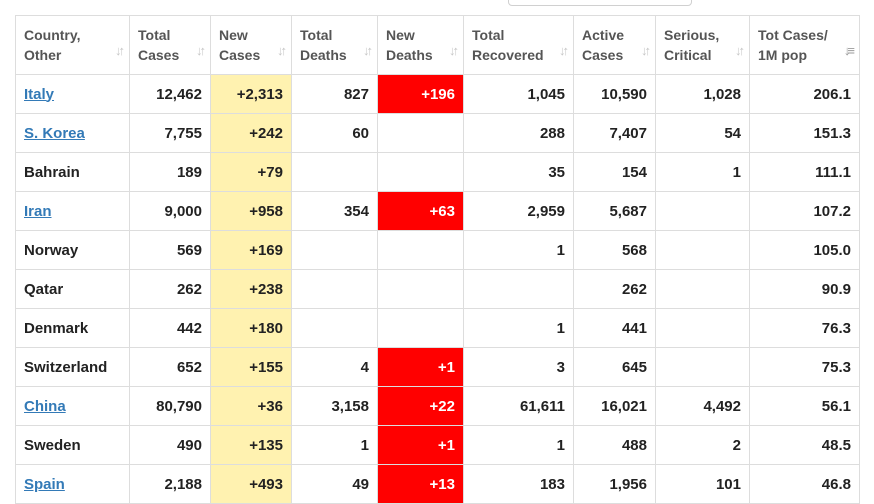 Image resolution: width=874 pixels, height=504 pixels. Describe the element at coordinates (849, 50) in the screenshot. I see `sort-descending-icon: ↓≡` at that location.